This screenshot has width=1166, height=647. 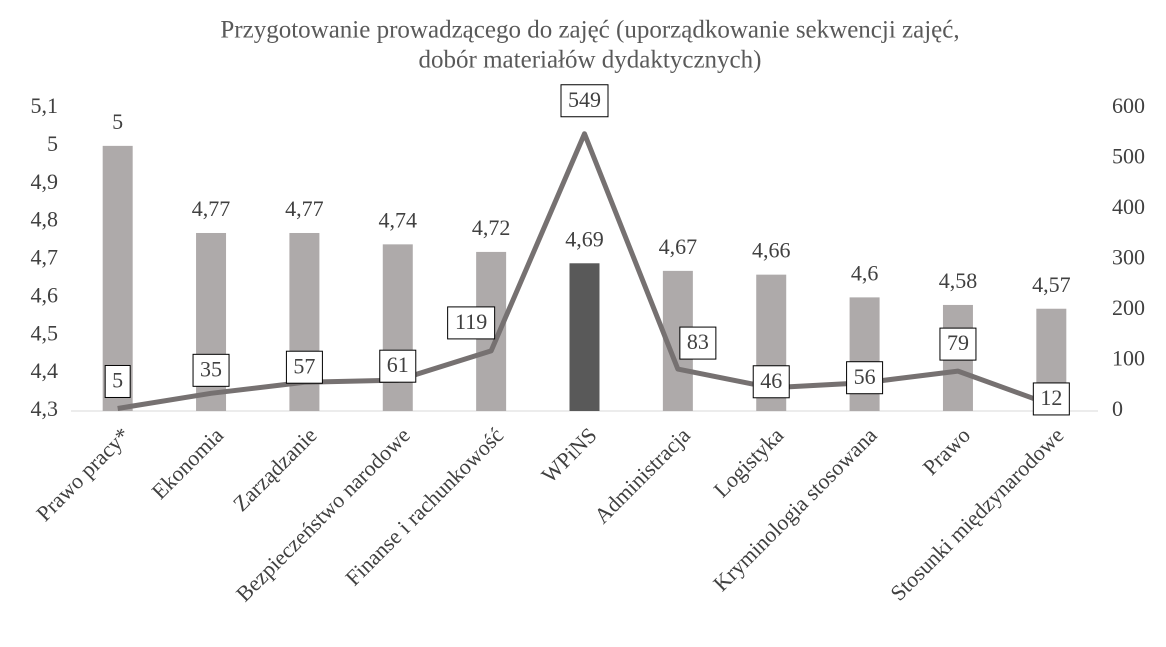 What do you see at coordinates (865, 272) in the screenshot?
I see `bar-value-label: 4,6` at bounding box center [865, 272].